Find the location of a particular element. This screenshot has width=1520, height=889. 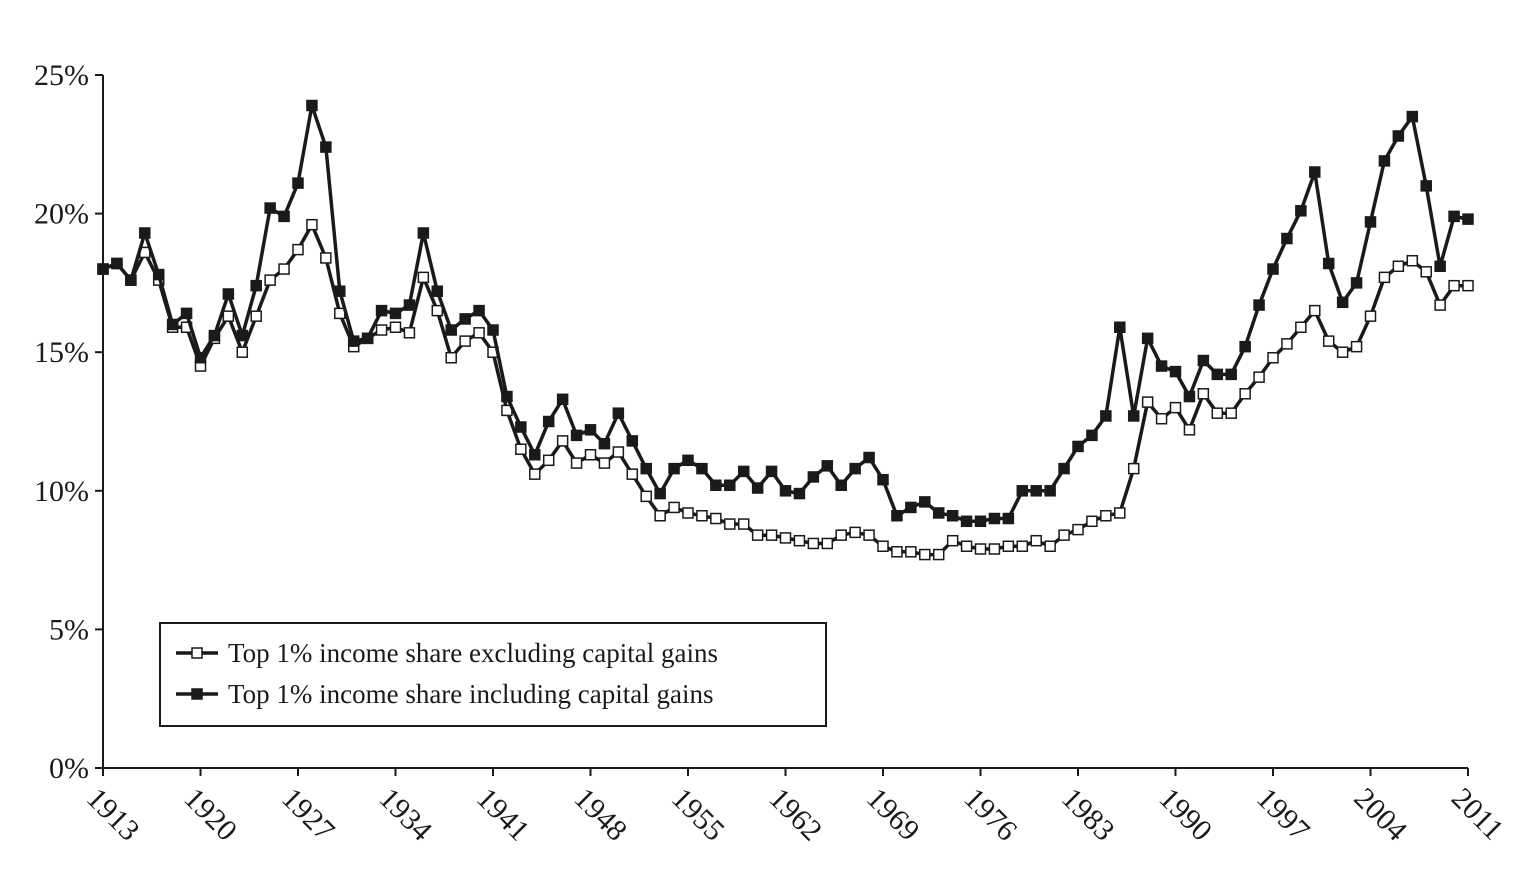

x-tick-label: 1948 is located at coordinates (601, 815).